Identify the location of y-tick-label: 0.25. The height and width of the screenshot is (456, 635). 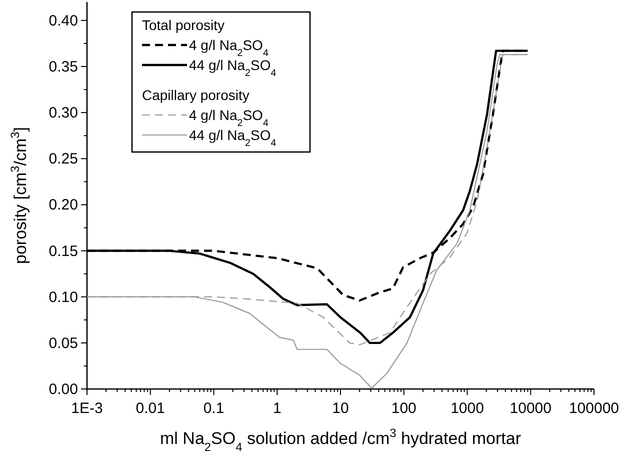
(63, 159).